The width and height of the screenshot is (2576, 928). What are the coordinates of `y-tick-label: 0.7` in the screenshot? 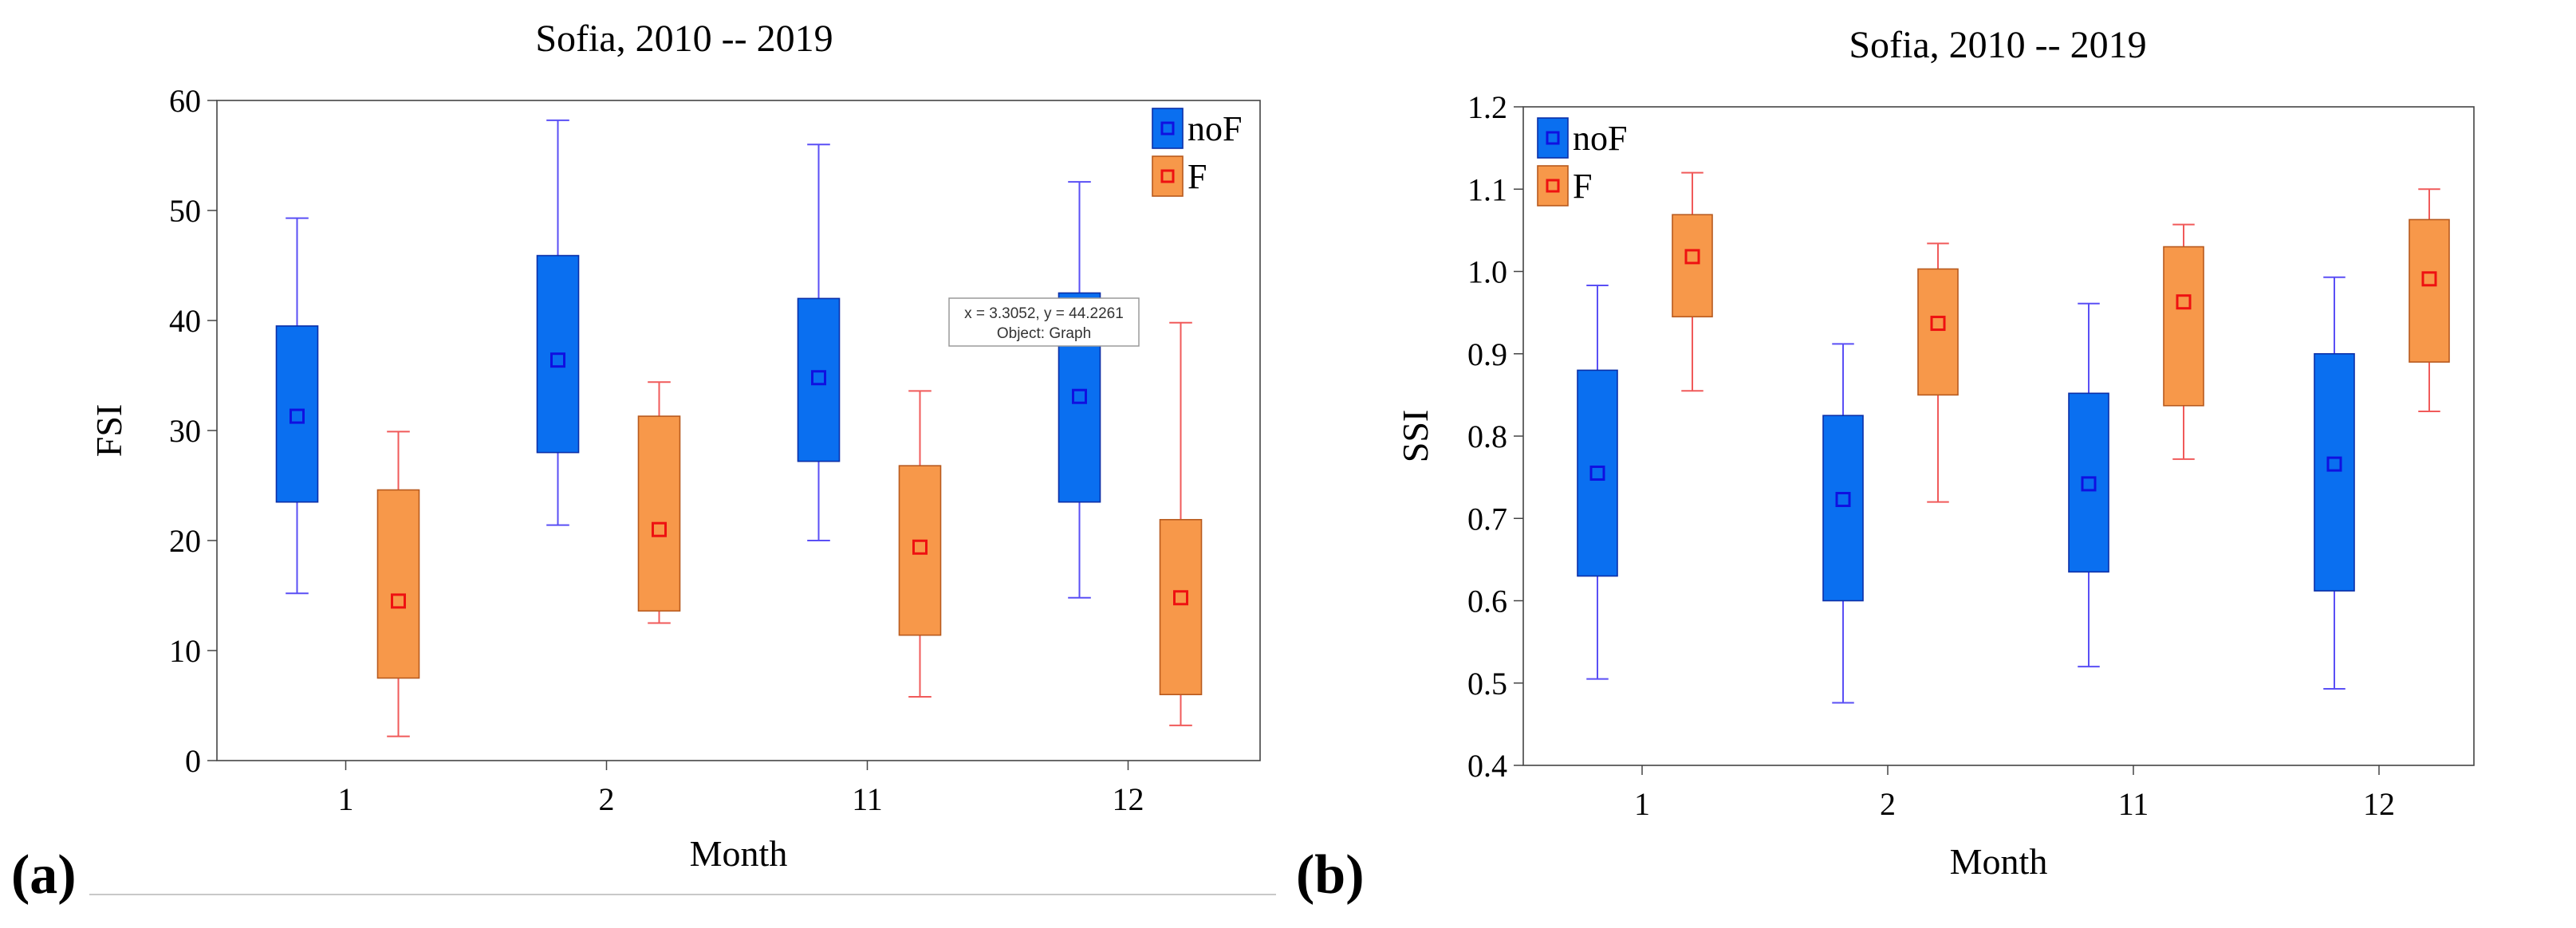 It's located at (1487, 519).